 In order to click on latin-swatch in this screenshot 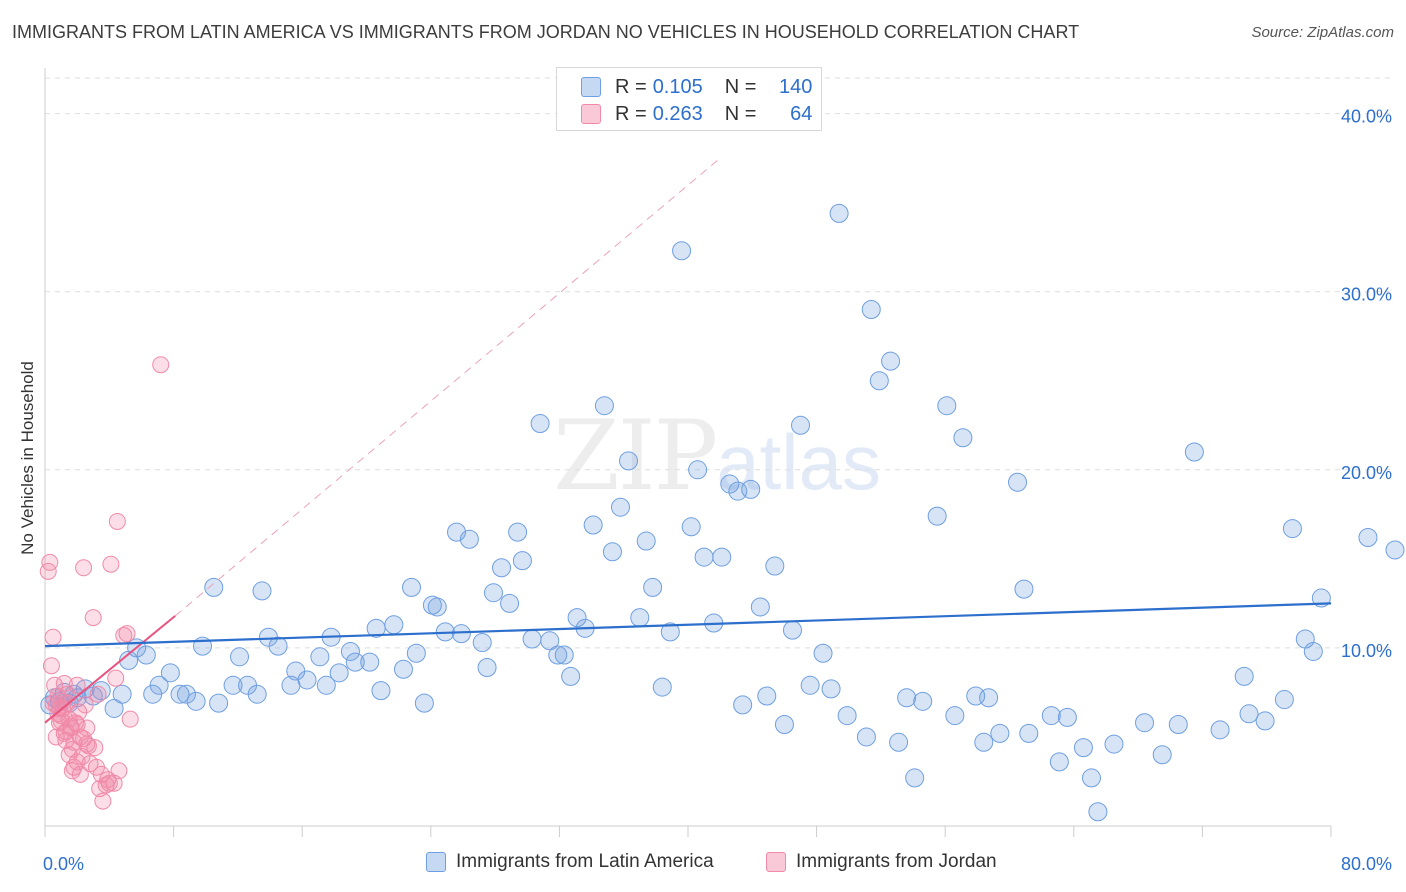, I will do `click(591, 87)`.